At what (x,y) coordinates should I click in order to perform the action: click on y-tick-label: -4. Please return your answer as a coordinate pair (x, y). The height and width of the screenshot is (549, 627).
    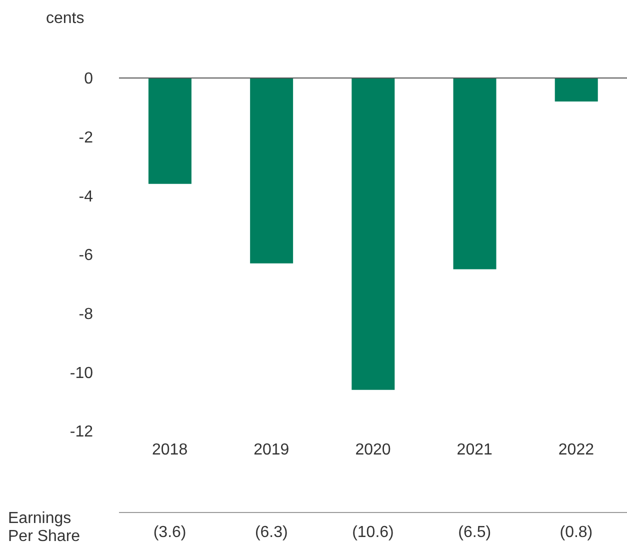
    Looking at the image, I should click on (86, 197).